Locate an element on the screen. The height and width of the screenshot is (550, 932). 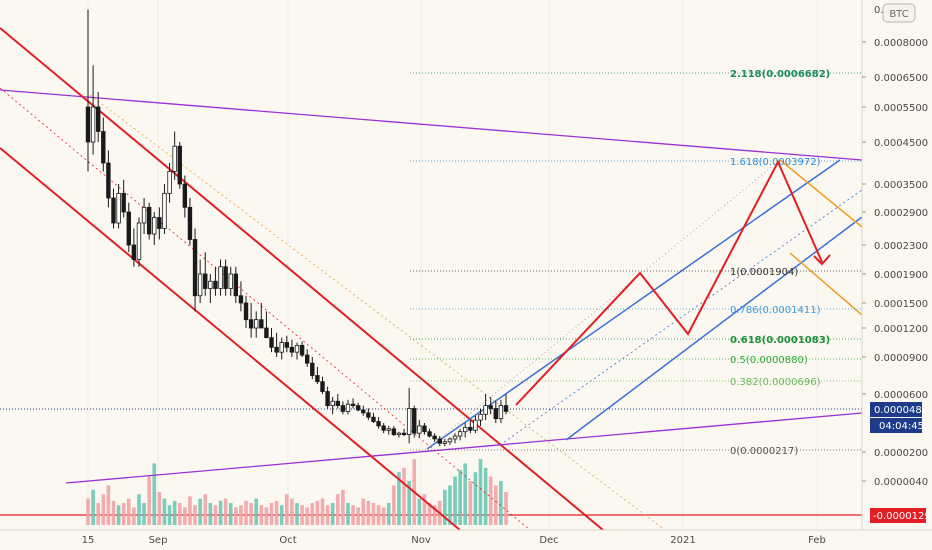
purple-support-line is located at coordinates (464, 448).